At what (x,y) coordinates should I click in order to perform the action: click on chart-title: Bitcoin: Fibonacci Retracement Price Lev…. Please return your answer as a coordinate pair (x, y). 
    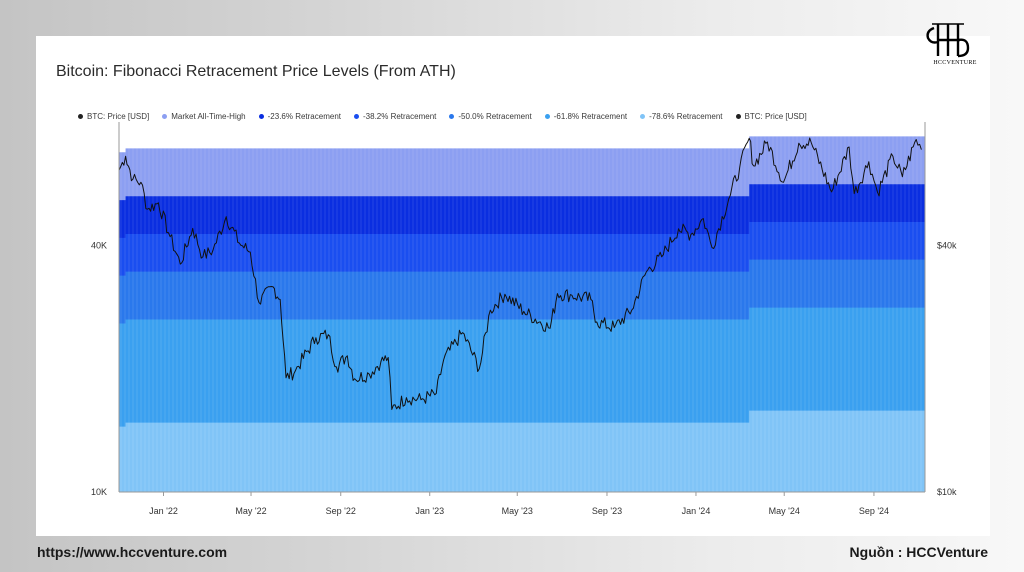
    Looking at the image, I should click on (256, 71).